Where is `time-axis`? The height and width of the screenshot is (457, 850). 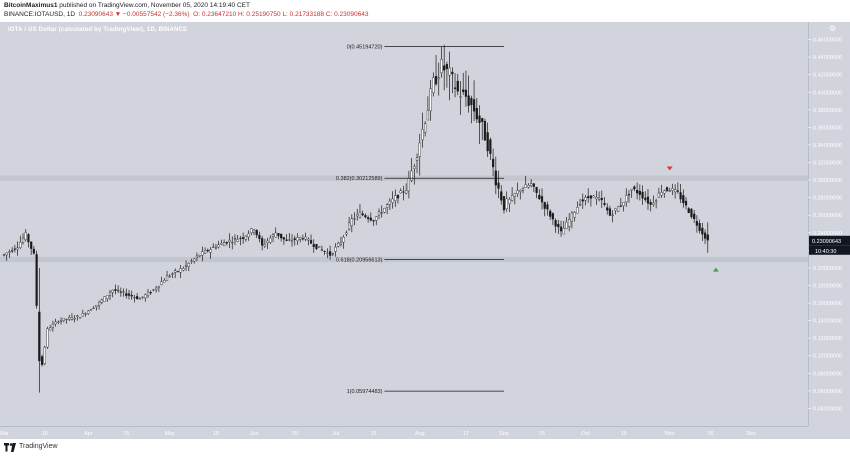 time-axis is located at coordinates (404, 432).